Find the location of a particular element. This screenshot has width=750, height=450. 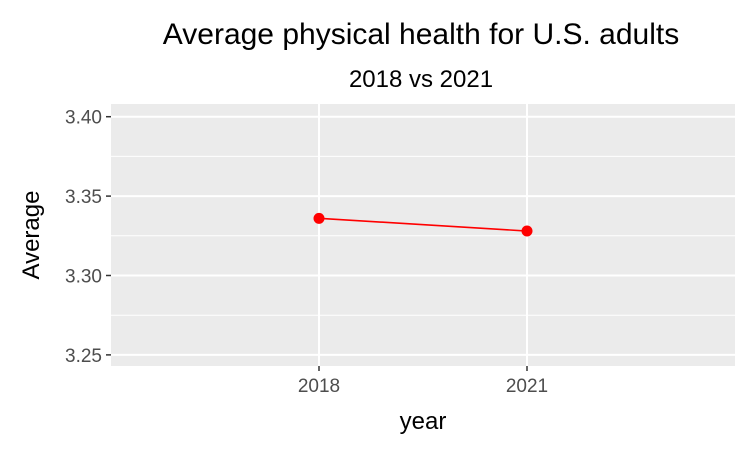

x-tick-label: 2018 is located at coordinates (319, 386).